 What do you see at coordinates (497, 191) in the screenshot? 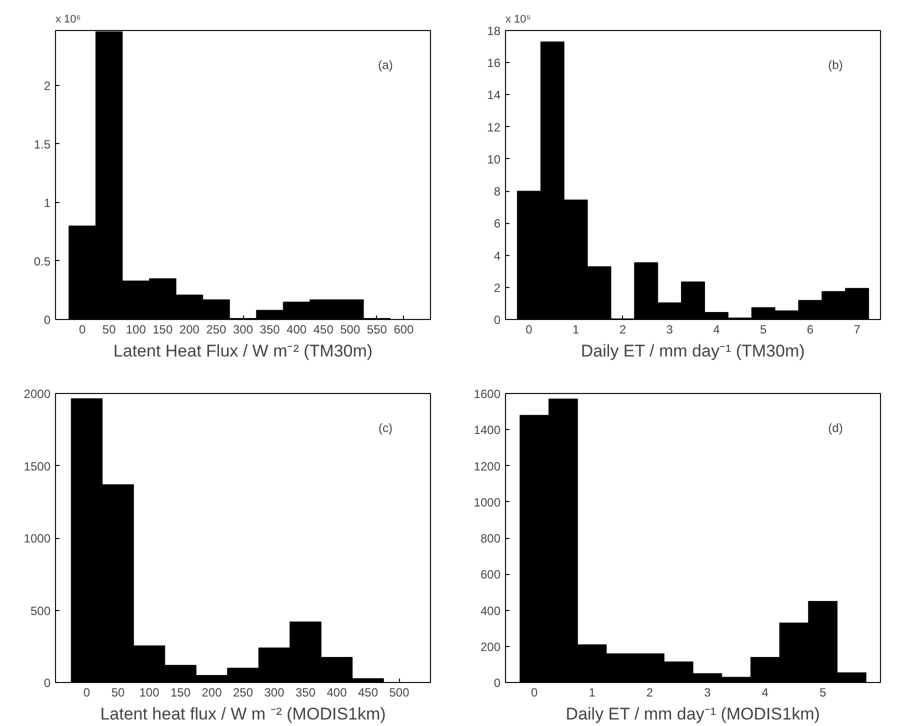
I see `y-tick-label: 8` at bounding box center [497, 191].